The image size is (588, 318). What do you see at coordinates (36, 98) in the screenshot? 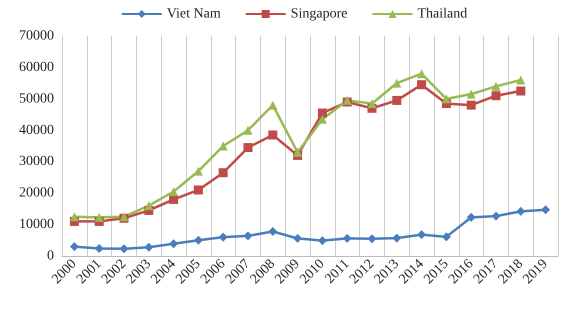
I see `y-tick-label: 50000` at bounding box center [36, 98].